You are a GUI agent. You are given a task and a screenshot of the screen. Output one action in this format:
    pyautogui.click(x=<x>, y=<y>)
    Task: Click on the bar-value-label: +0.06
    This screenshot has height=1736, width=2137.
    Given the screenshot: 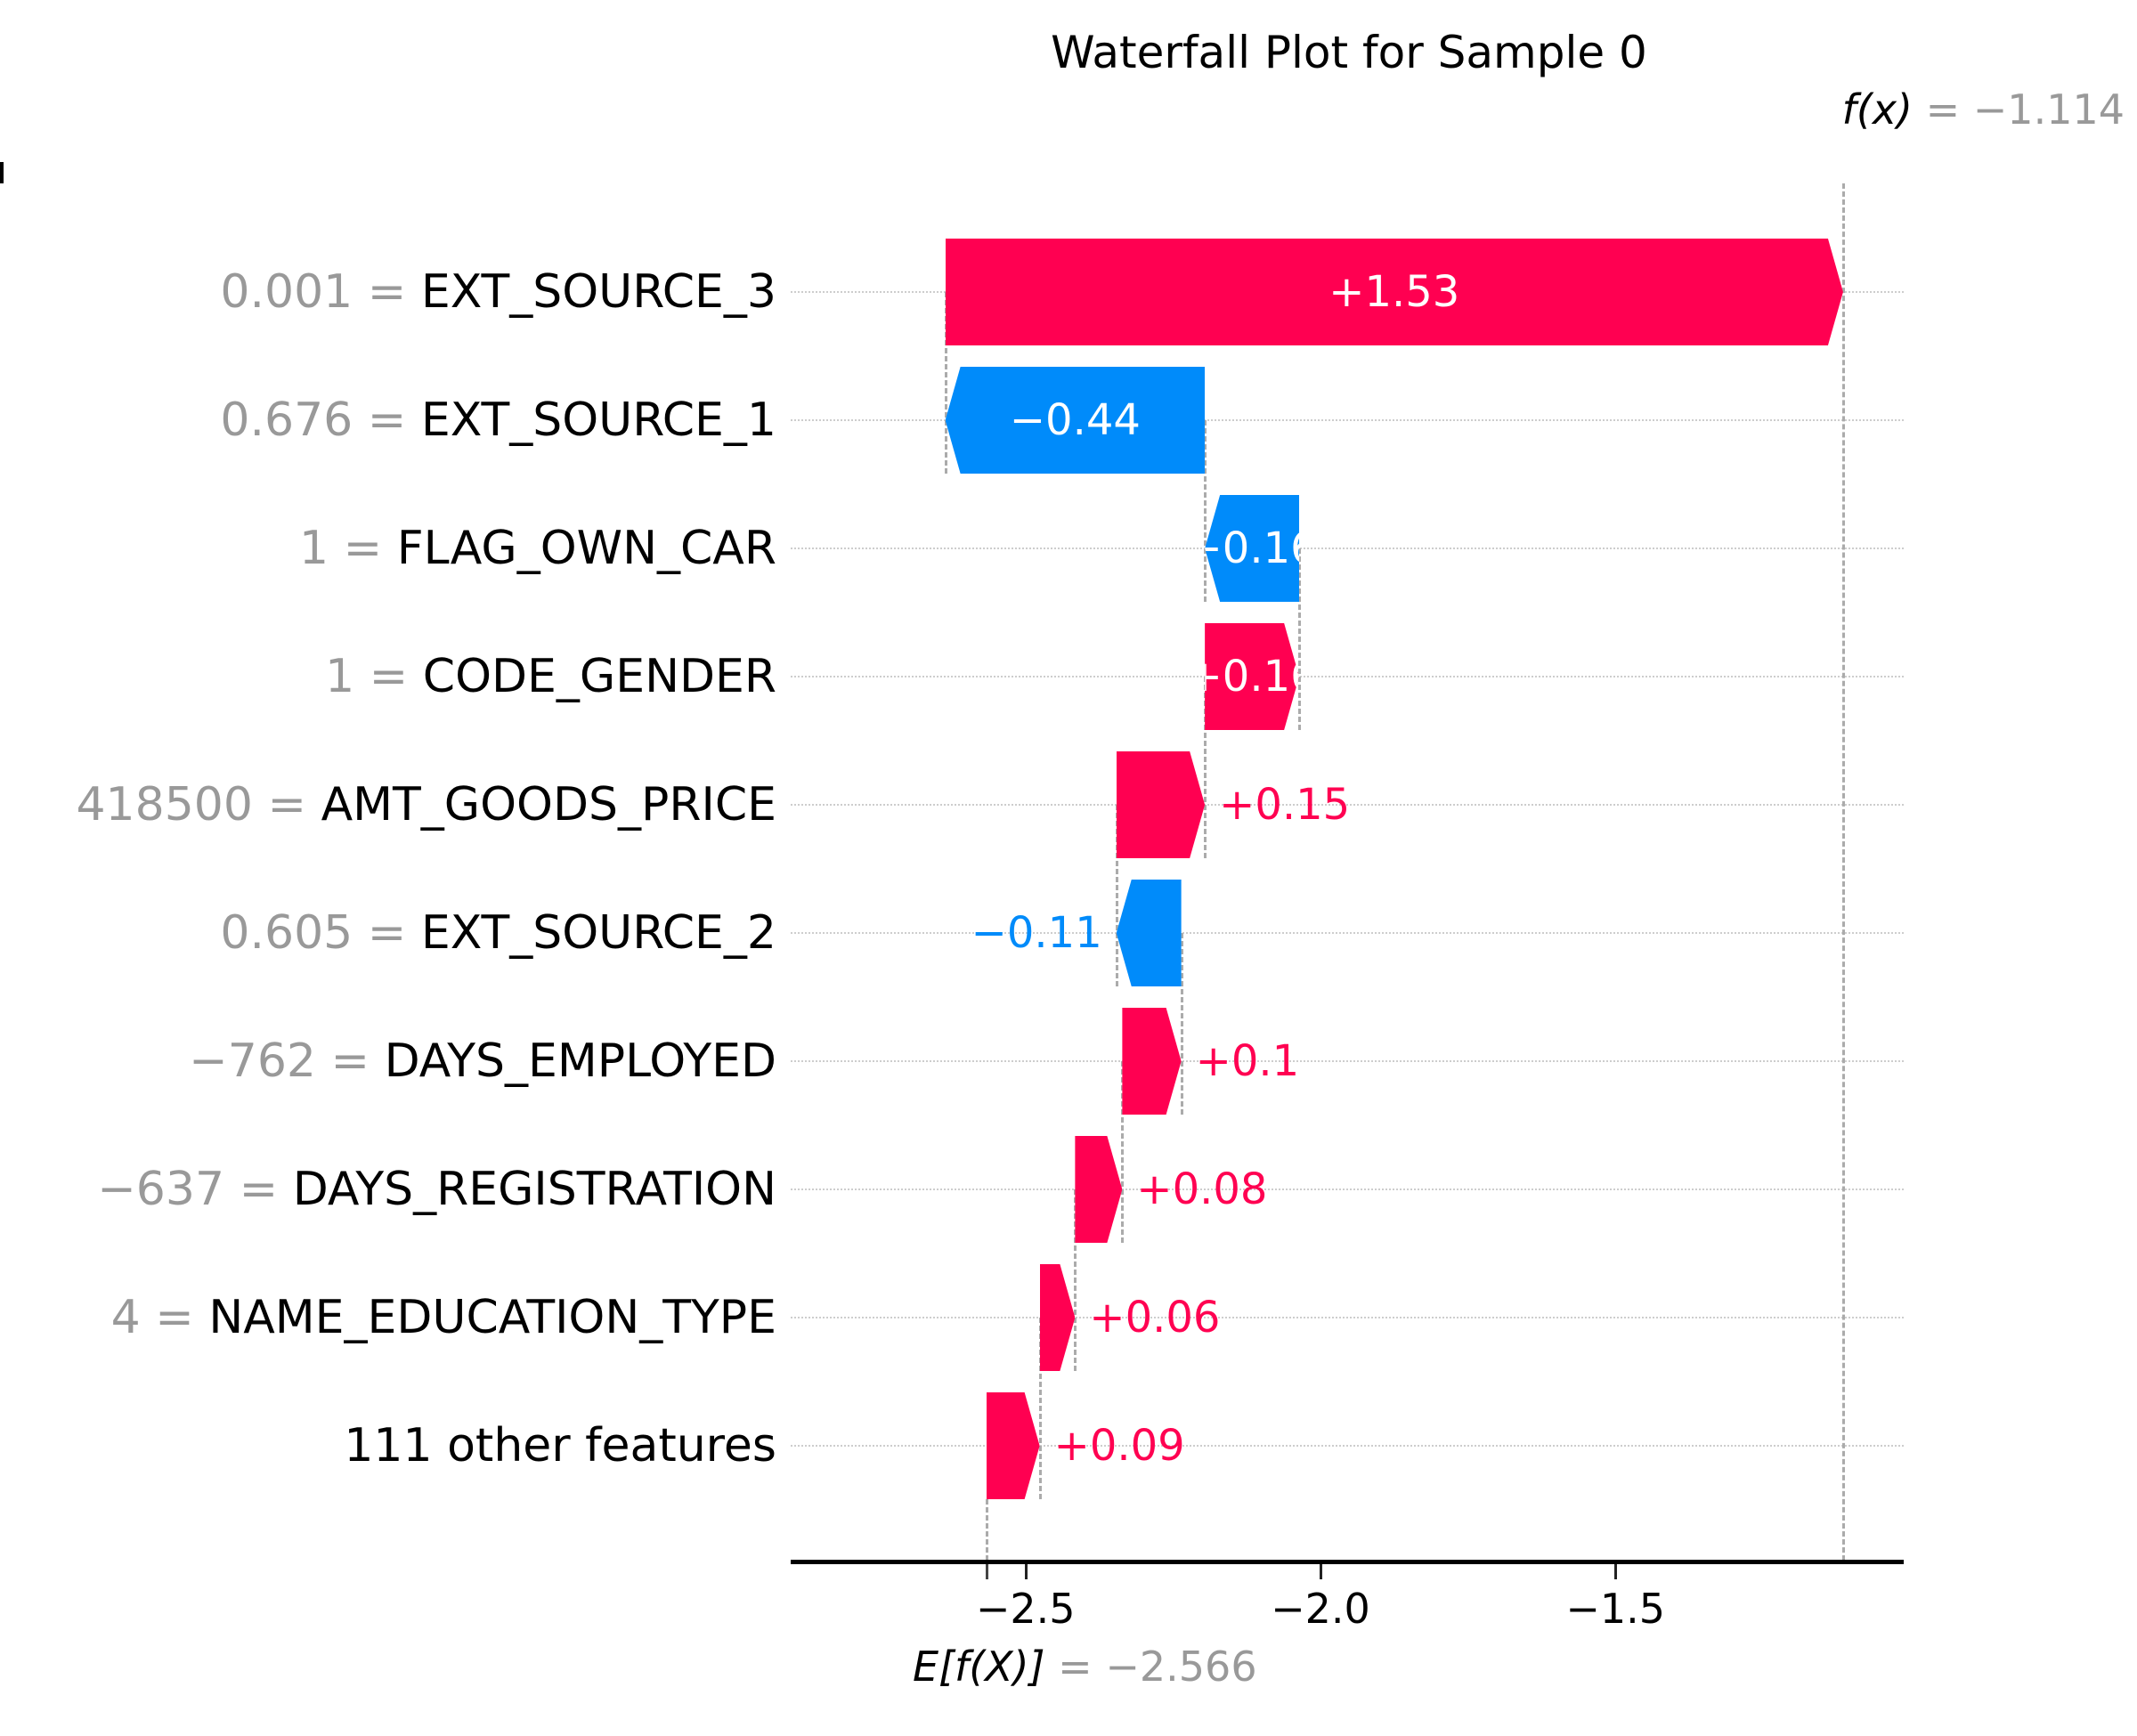 What is the action you would take?
    pyautogui.click(x=1155, y=1318)
    